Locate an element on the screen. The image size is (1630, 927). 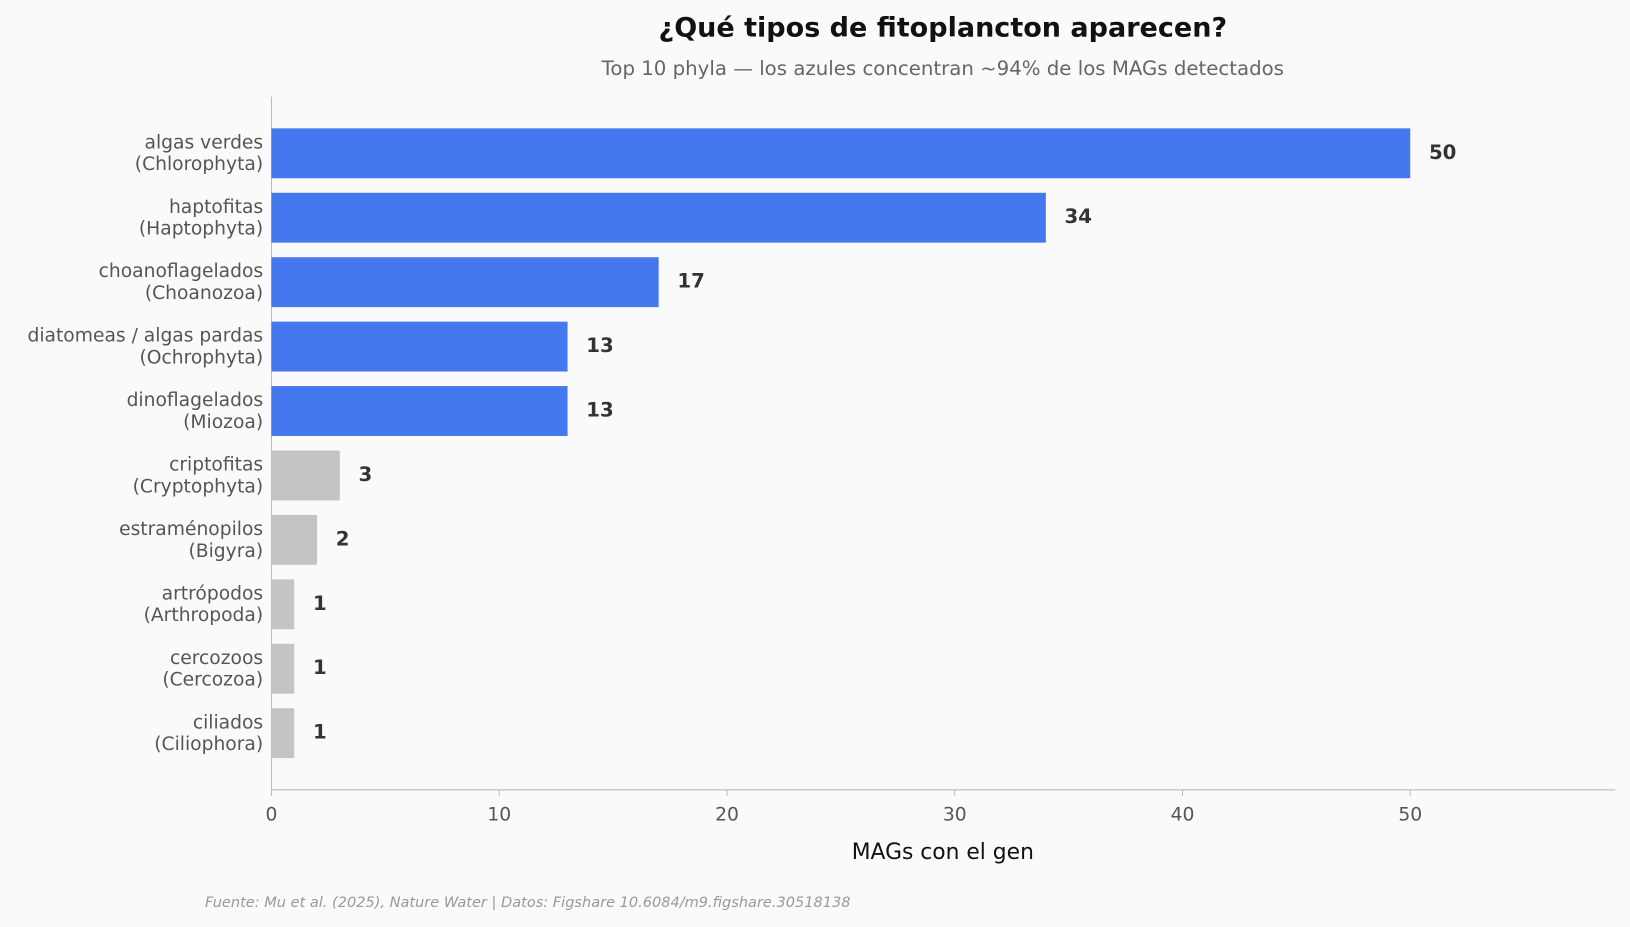
value-label: 50 is located at coordinates (1442, 152).